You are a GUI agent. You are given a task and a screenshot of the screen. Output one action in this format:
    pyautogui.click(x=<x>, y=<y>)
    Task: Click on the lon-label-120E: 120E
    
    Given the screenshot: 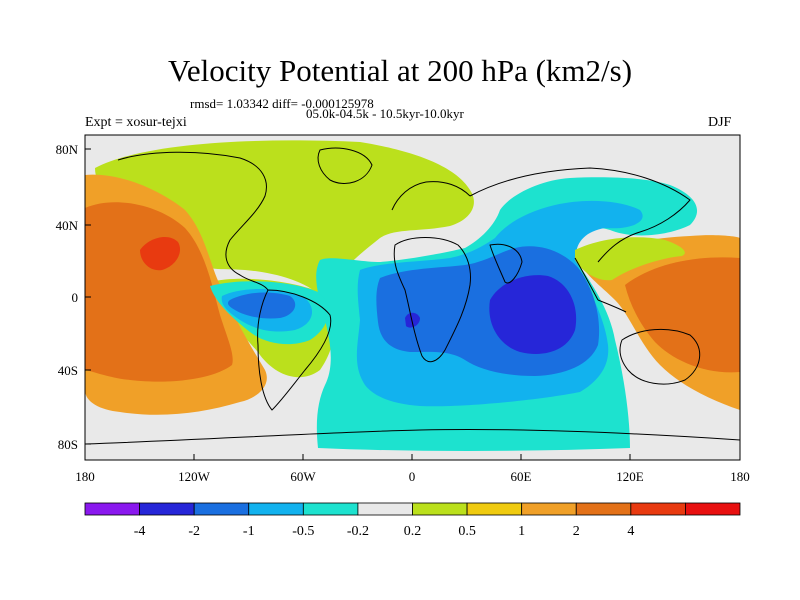 What is the action you would take?
    pyautogui.click(x=630, y=476)
    